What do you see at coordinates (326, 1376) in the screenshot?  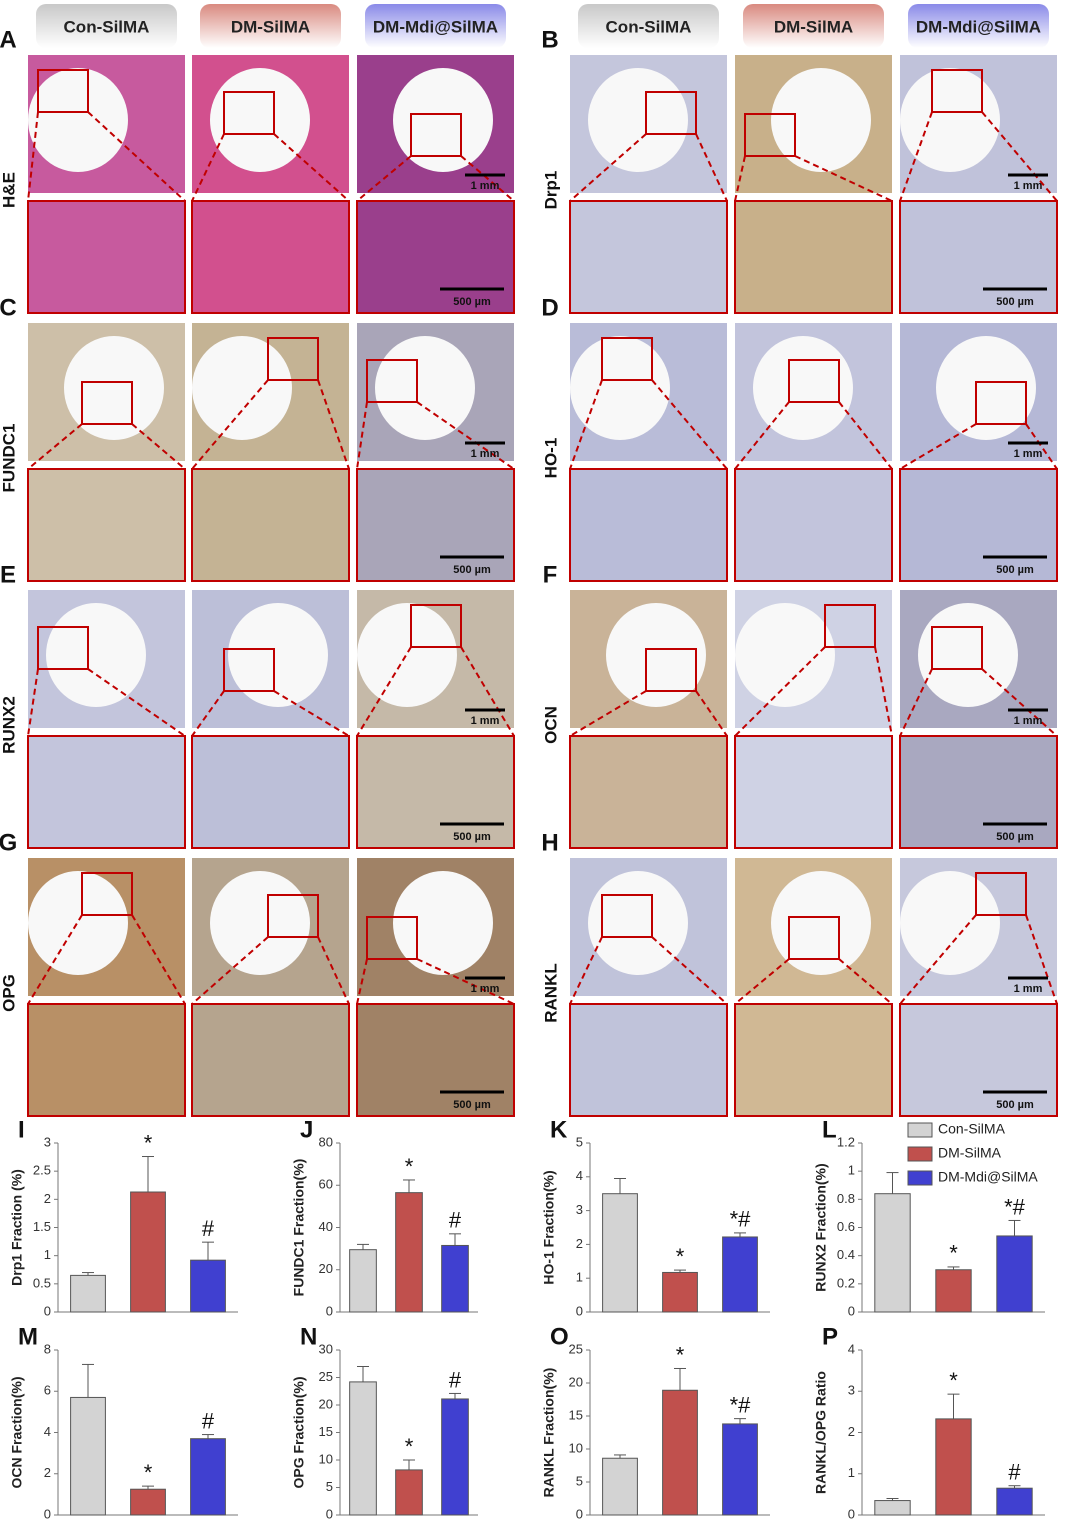 I see `y-tick-label: 25` at bounding box center [326, 1376].